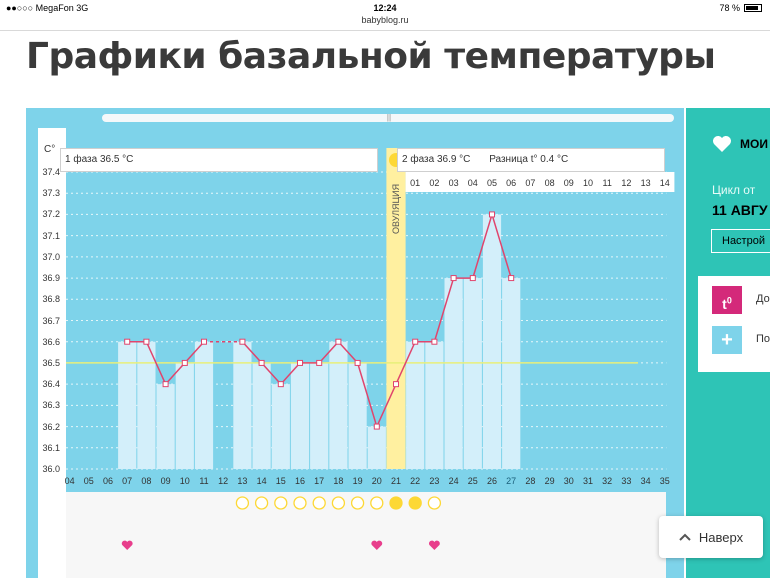  What do you see at coordinates (223, 481) in the screenshot?
I see `x-tick-label: 12` at bounding box center [223, 481].